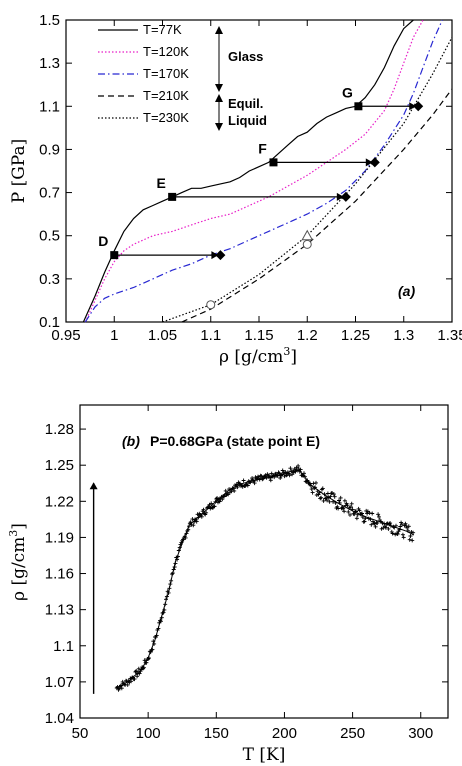 This screenshot has width=462, height=766. What do you see at coordinates (18, 562) in the screenshot?
I see `panel-b-y-axis-label: ρ [g/cm3]` at bounding box center [18, 562].